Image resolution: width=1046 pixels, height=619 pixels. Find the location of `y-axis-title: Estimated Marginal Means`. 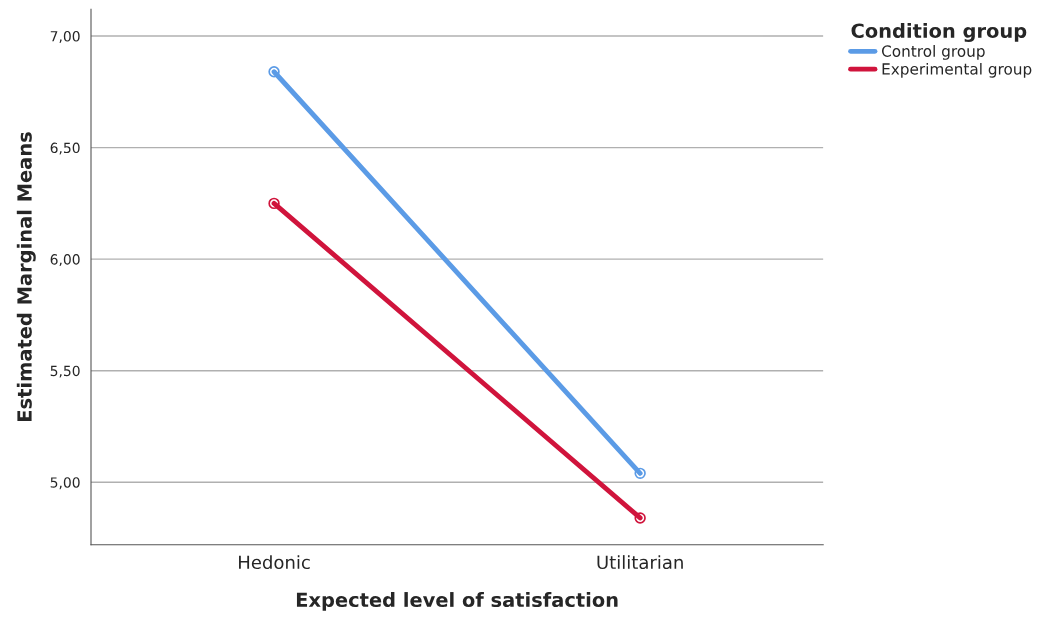

y-axis-title: Estimated Marginal Means is located at coordinates (26, 276).